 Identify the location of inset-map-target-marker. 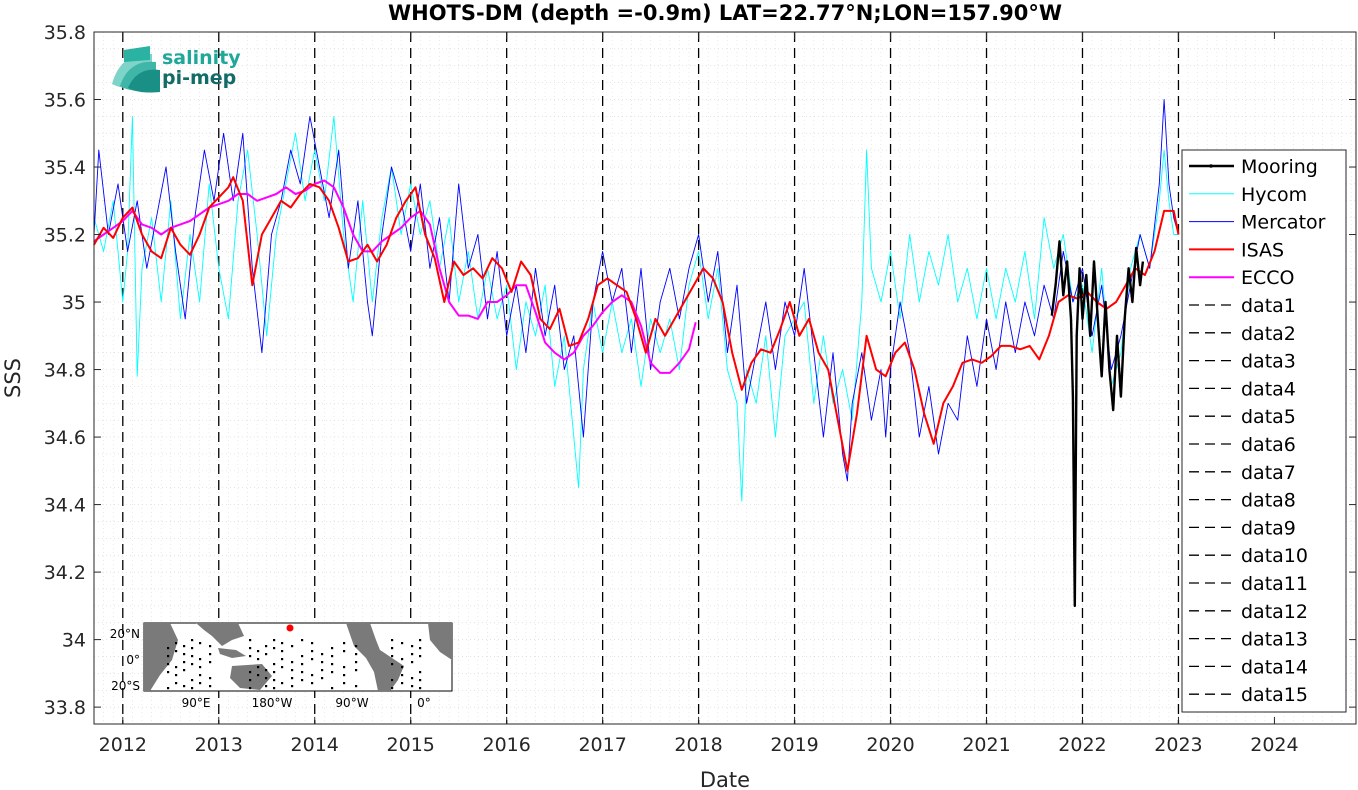
(290, 628).